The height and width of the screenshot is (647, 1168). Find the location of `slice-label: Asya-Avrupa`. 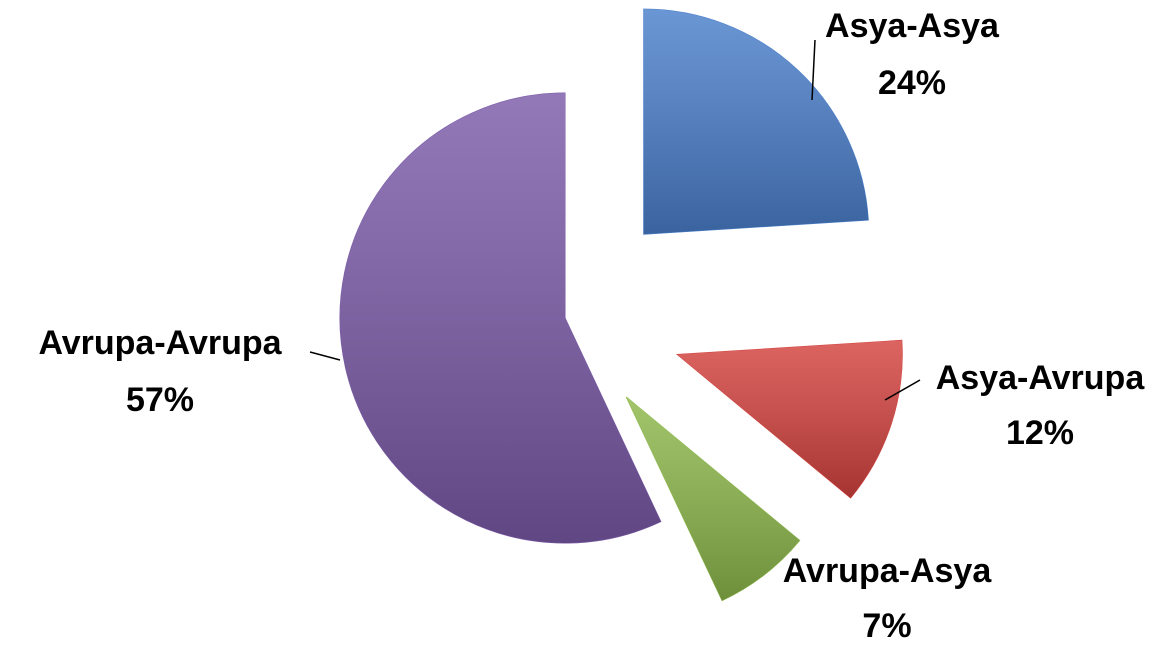

slice-label: Asya-Avrupa is located at coordinates (1041, 378).